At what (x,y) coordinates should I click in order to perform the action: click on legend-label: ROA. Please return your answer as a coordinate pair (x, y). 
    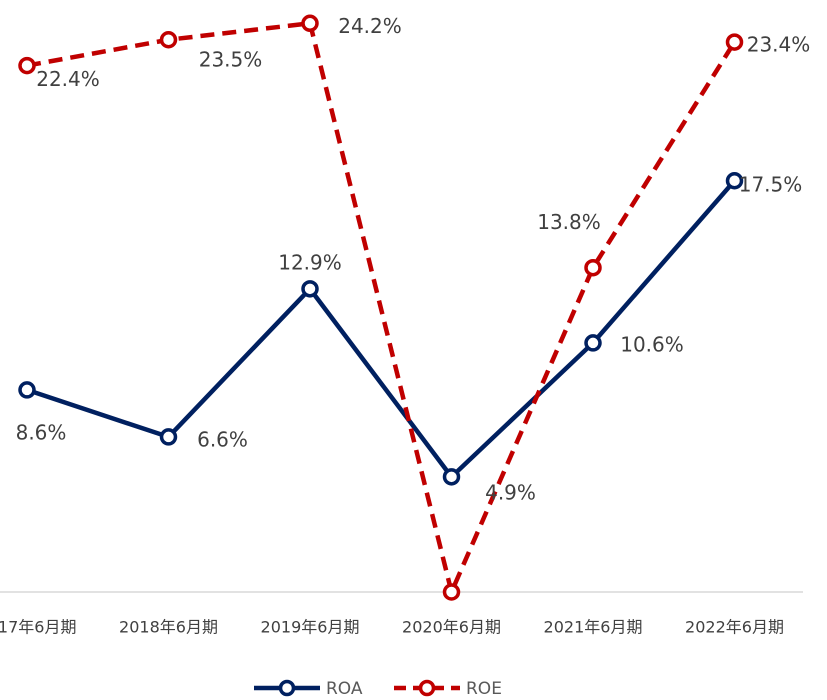
    Looking at the image, I should click on (344, 689).